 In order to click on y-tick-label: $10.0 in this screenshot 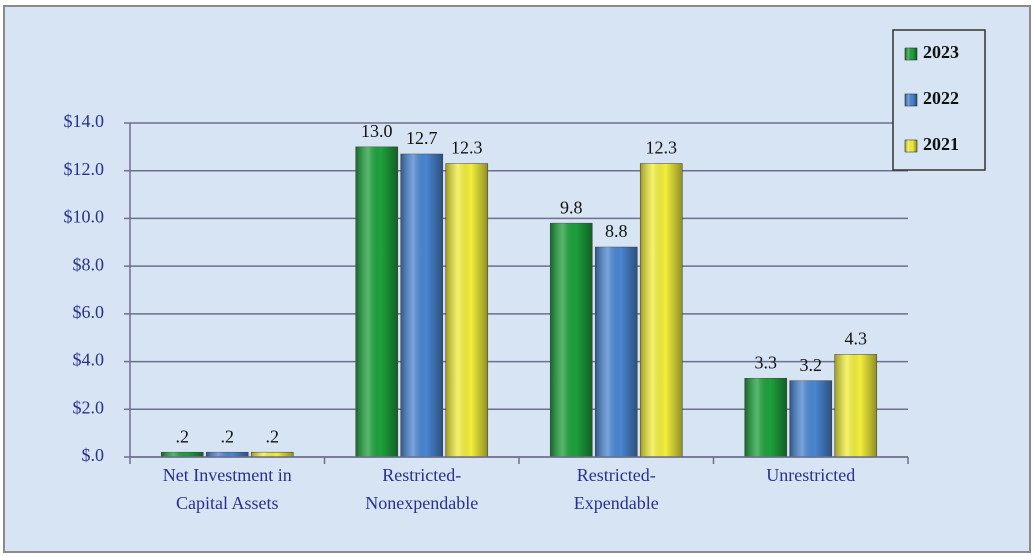, I will do `click(84, 217)`.